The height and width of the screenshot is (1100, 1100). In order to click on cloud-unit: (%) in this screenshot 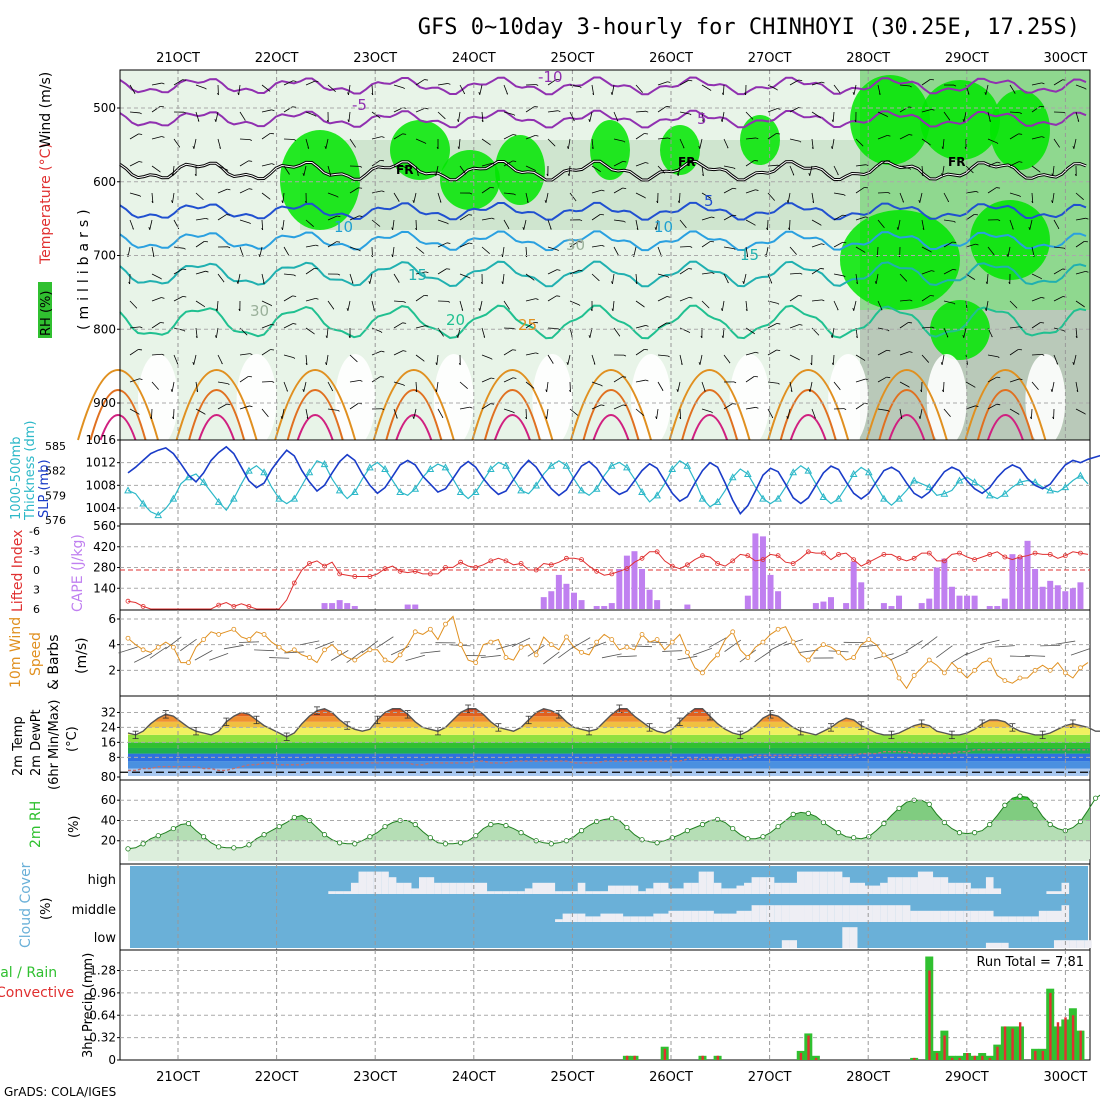, I will do `click(46, 909)`.